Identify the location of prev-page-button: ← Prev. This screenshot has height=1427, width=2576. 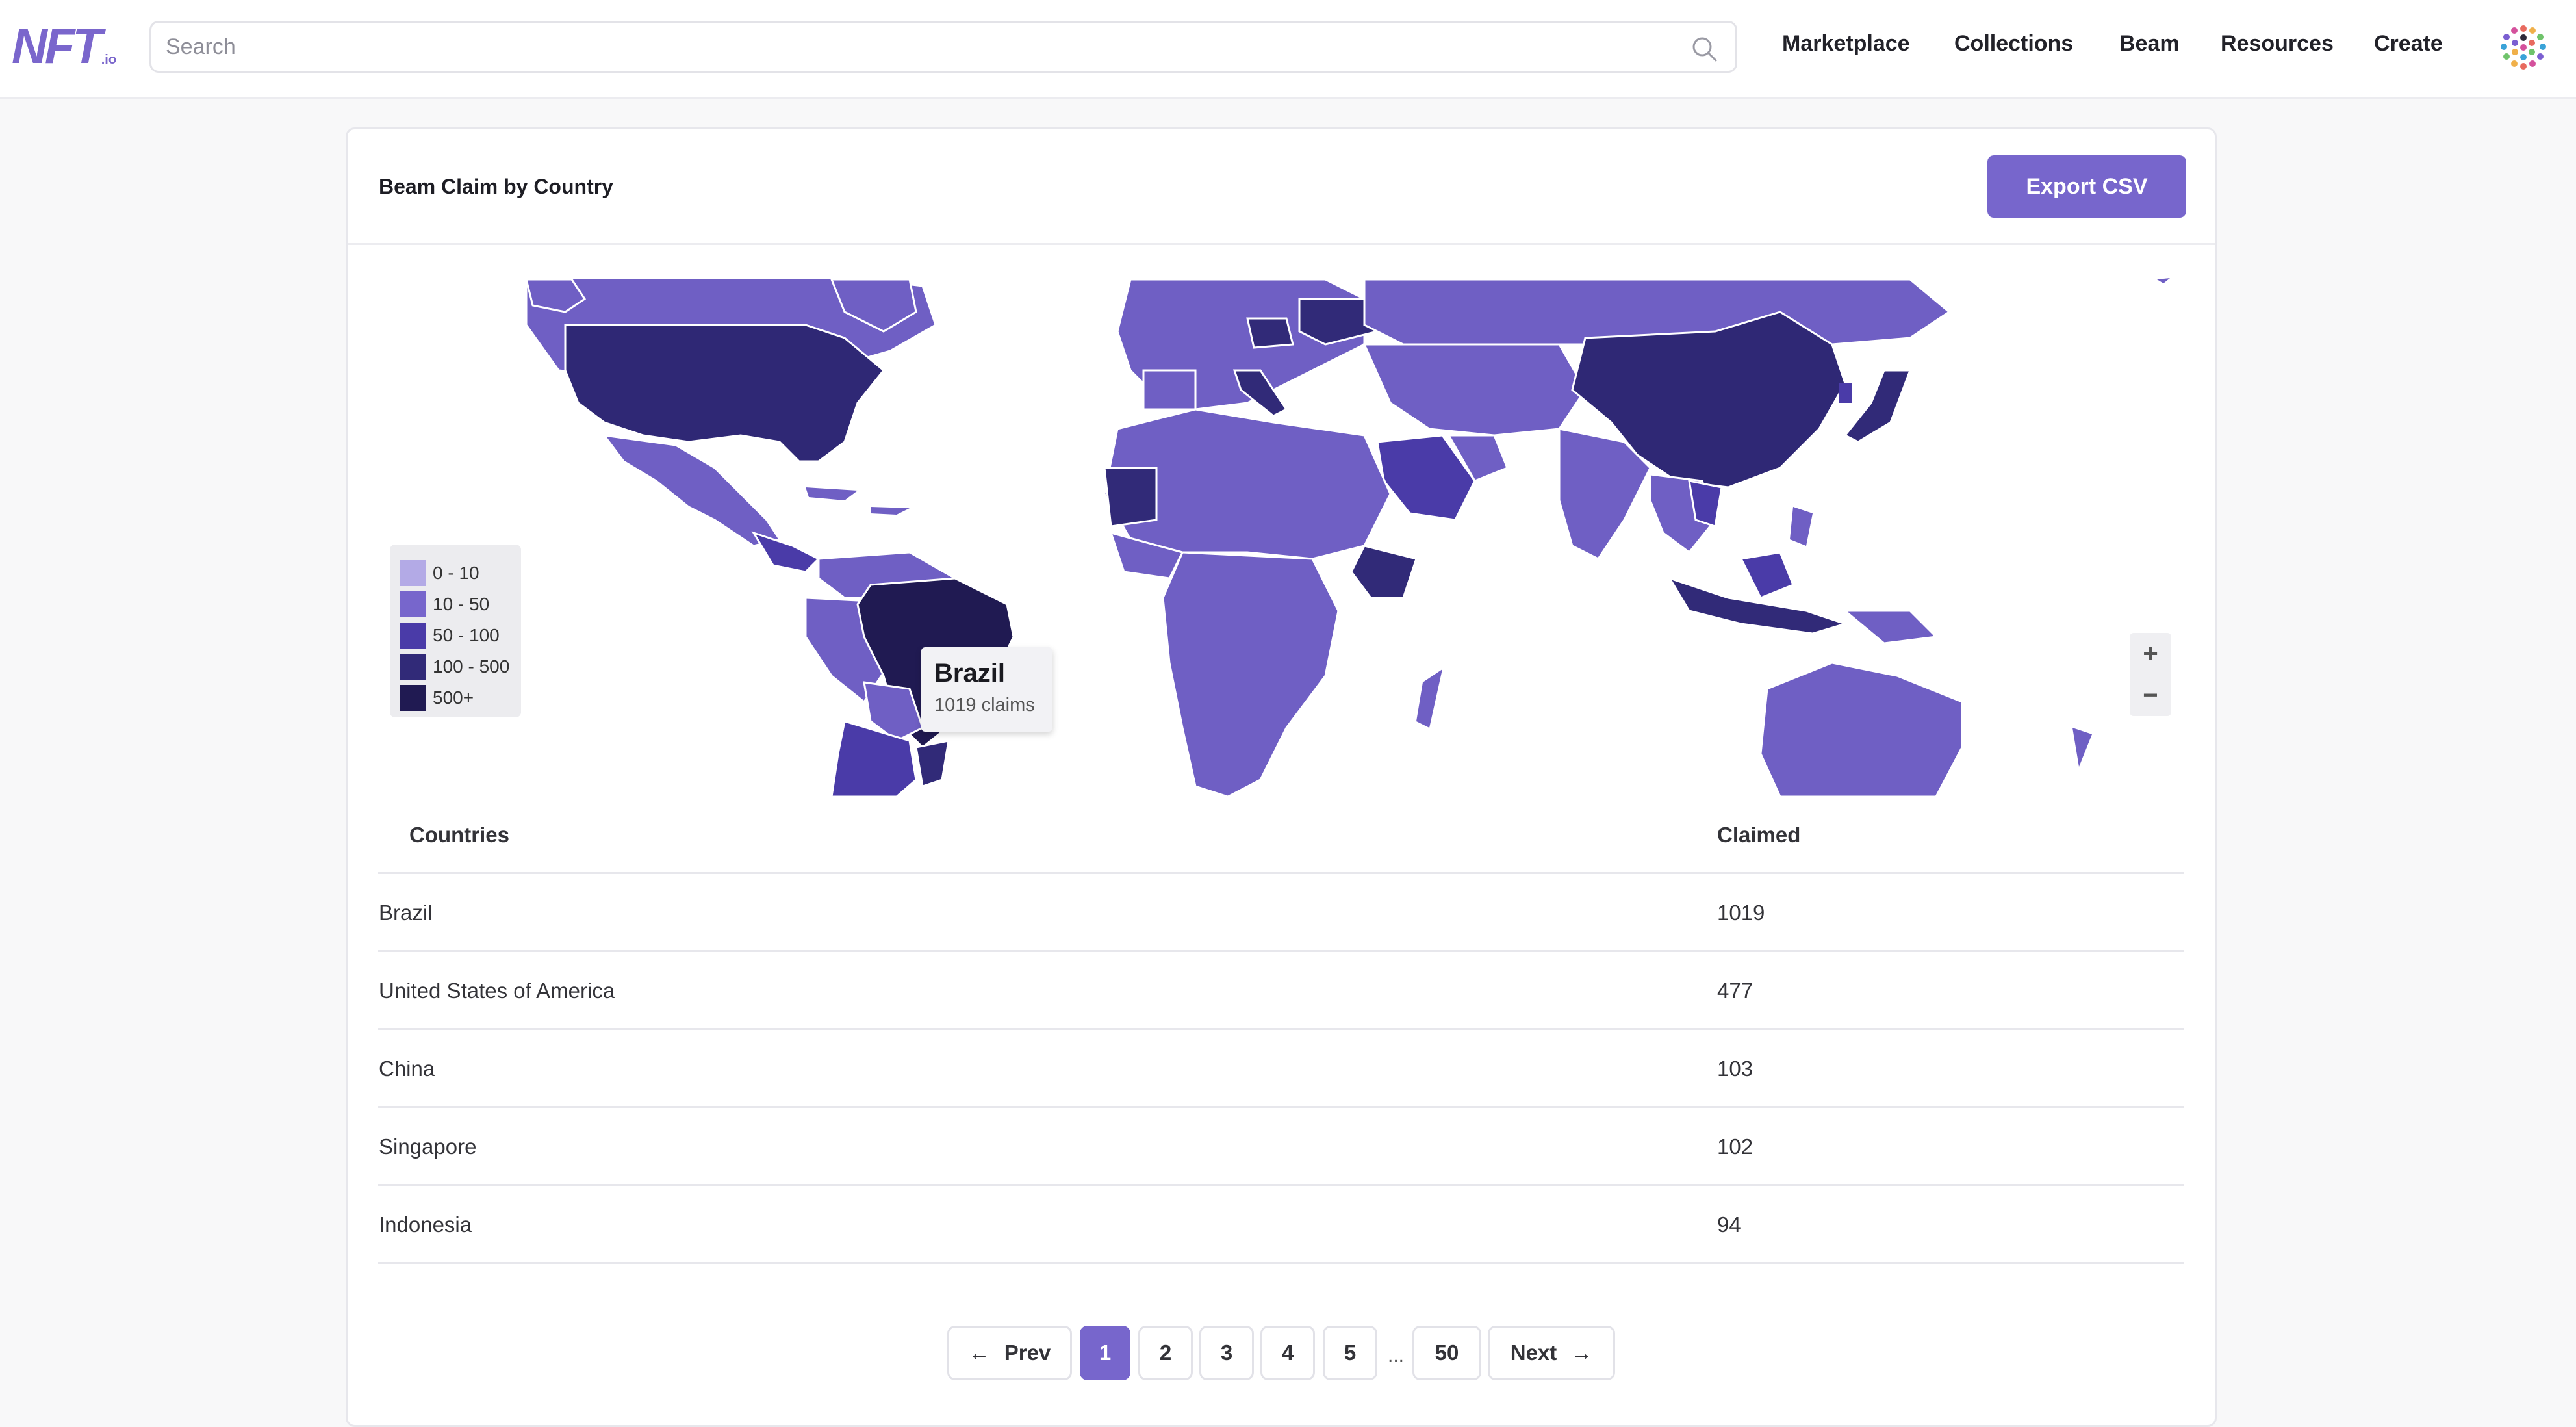
(1009, 1353).